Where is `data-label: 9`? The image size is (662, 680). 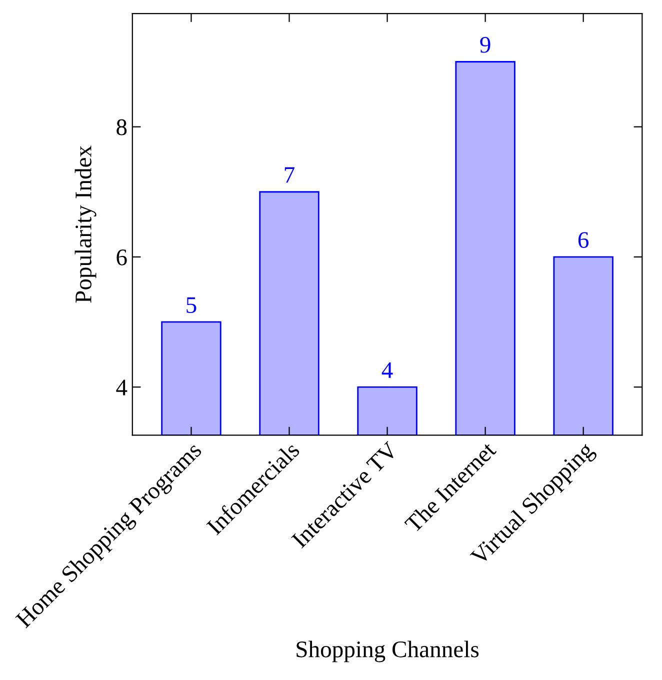 data-label: 9 is located at coordinates (485, 44).